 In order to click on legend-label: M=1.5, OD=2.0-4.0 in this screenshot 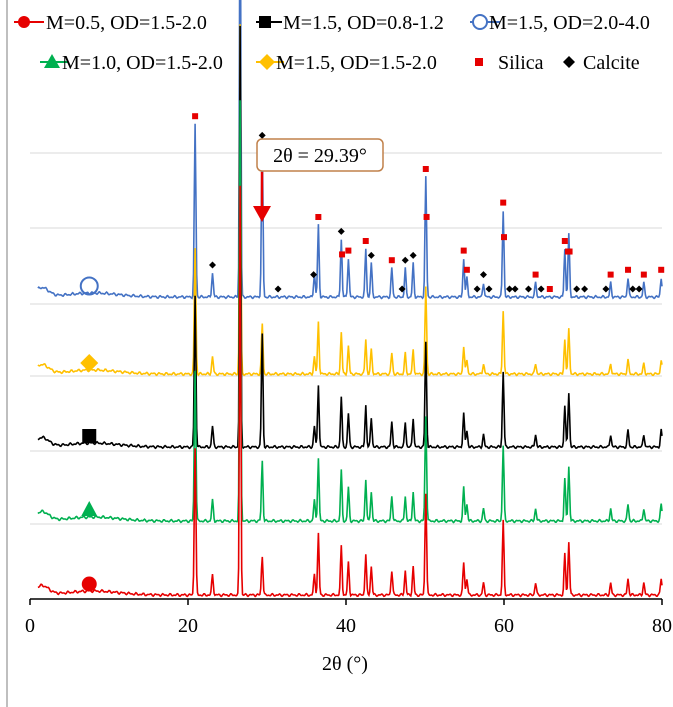, I will do `click(569, 23)`.